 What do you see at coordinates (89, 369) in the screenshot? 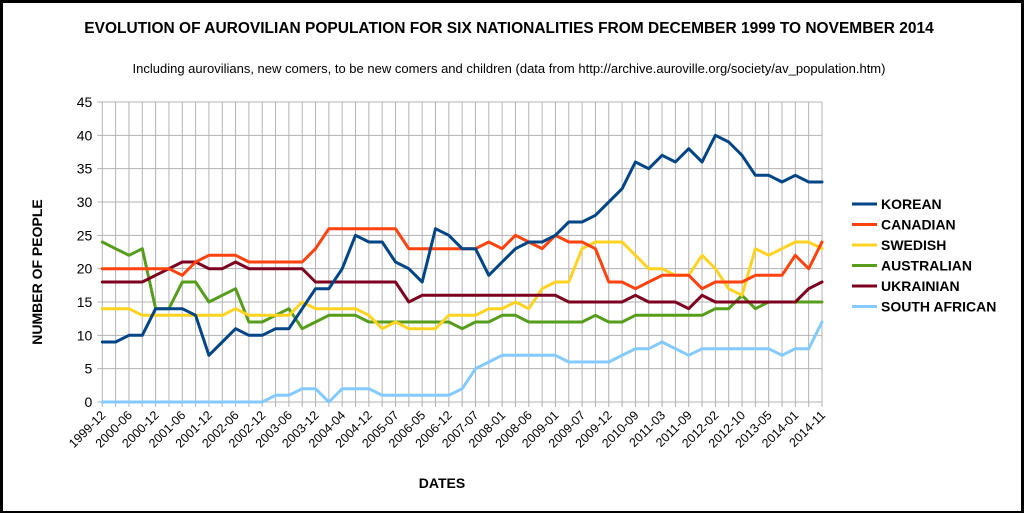
I see `y-tick-label: 5` at bounding box center [89, 369].